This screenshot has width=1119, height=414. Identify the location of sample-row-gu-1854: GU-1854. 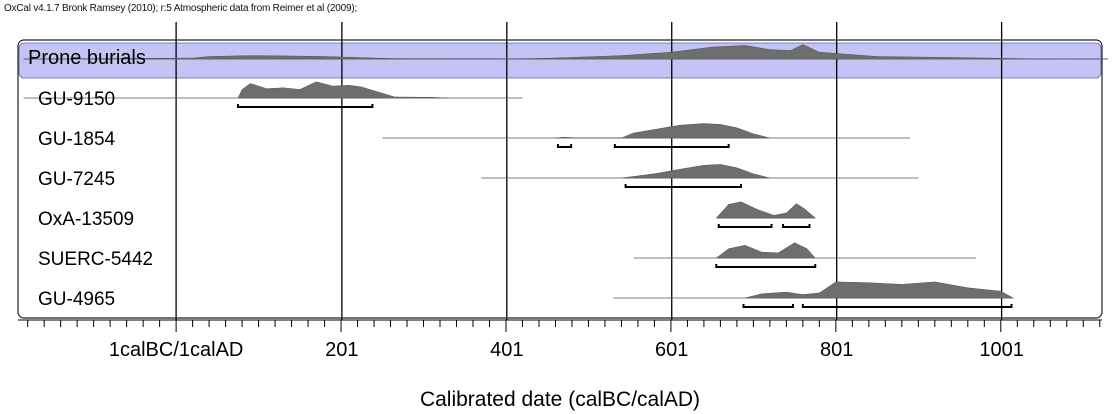
(474, 136).